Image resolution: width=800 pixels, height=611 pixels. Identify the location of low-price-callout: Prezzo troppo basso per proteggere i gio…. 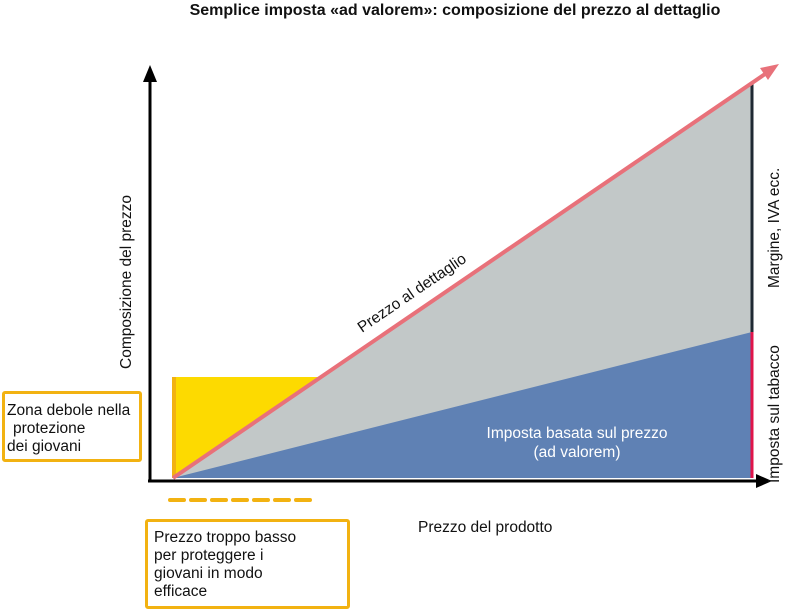
(247, 564).